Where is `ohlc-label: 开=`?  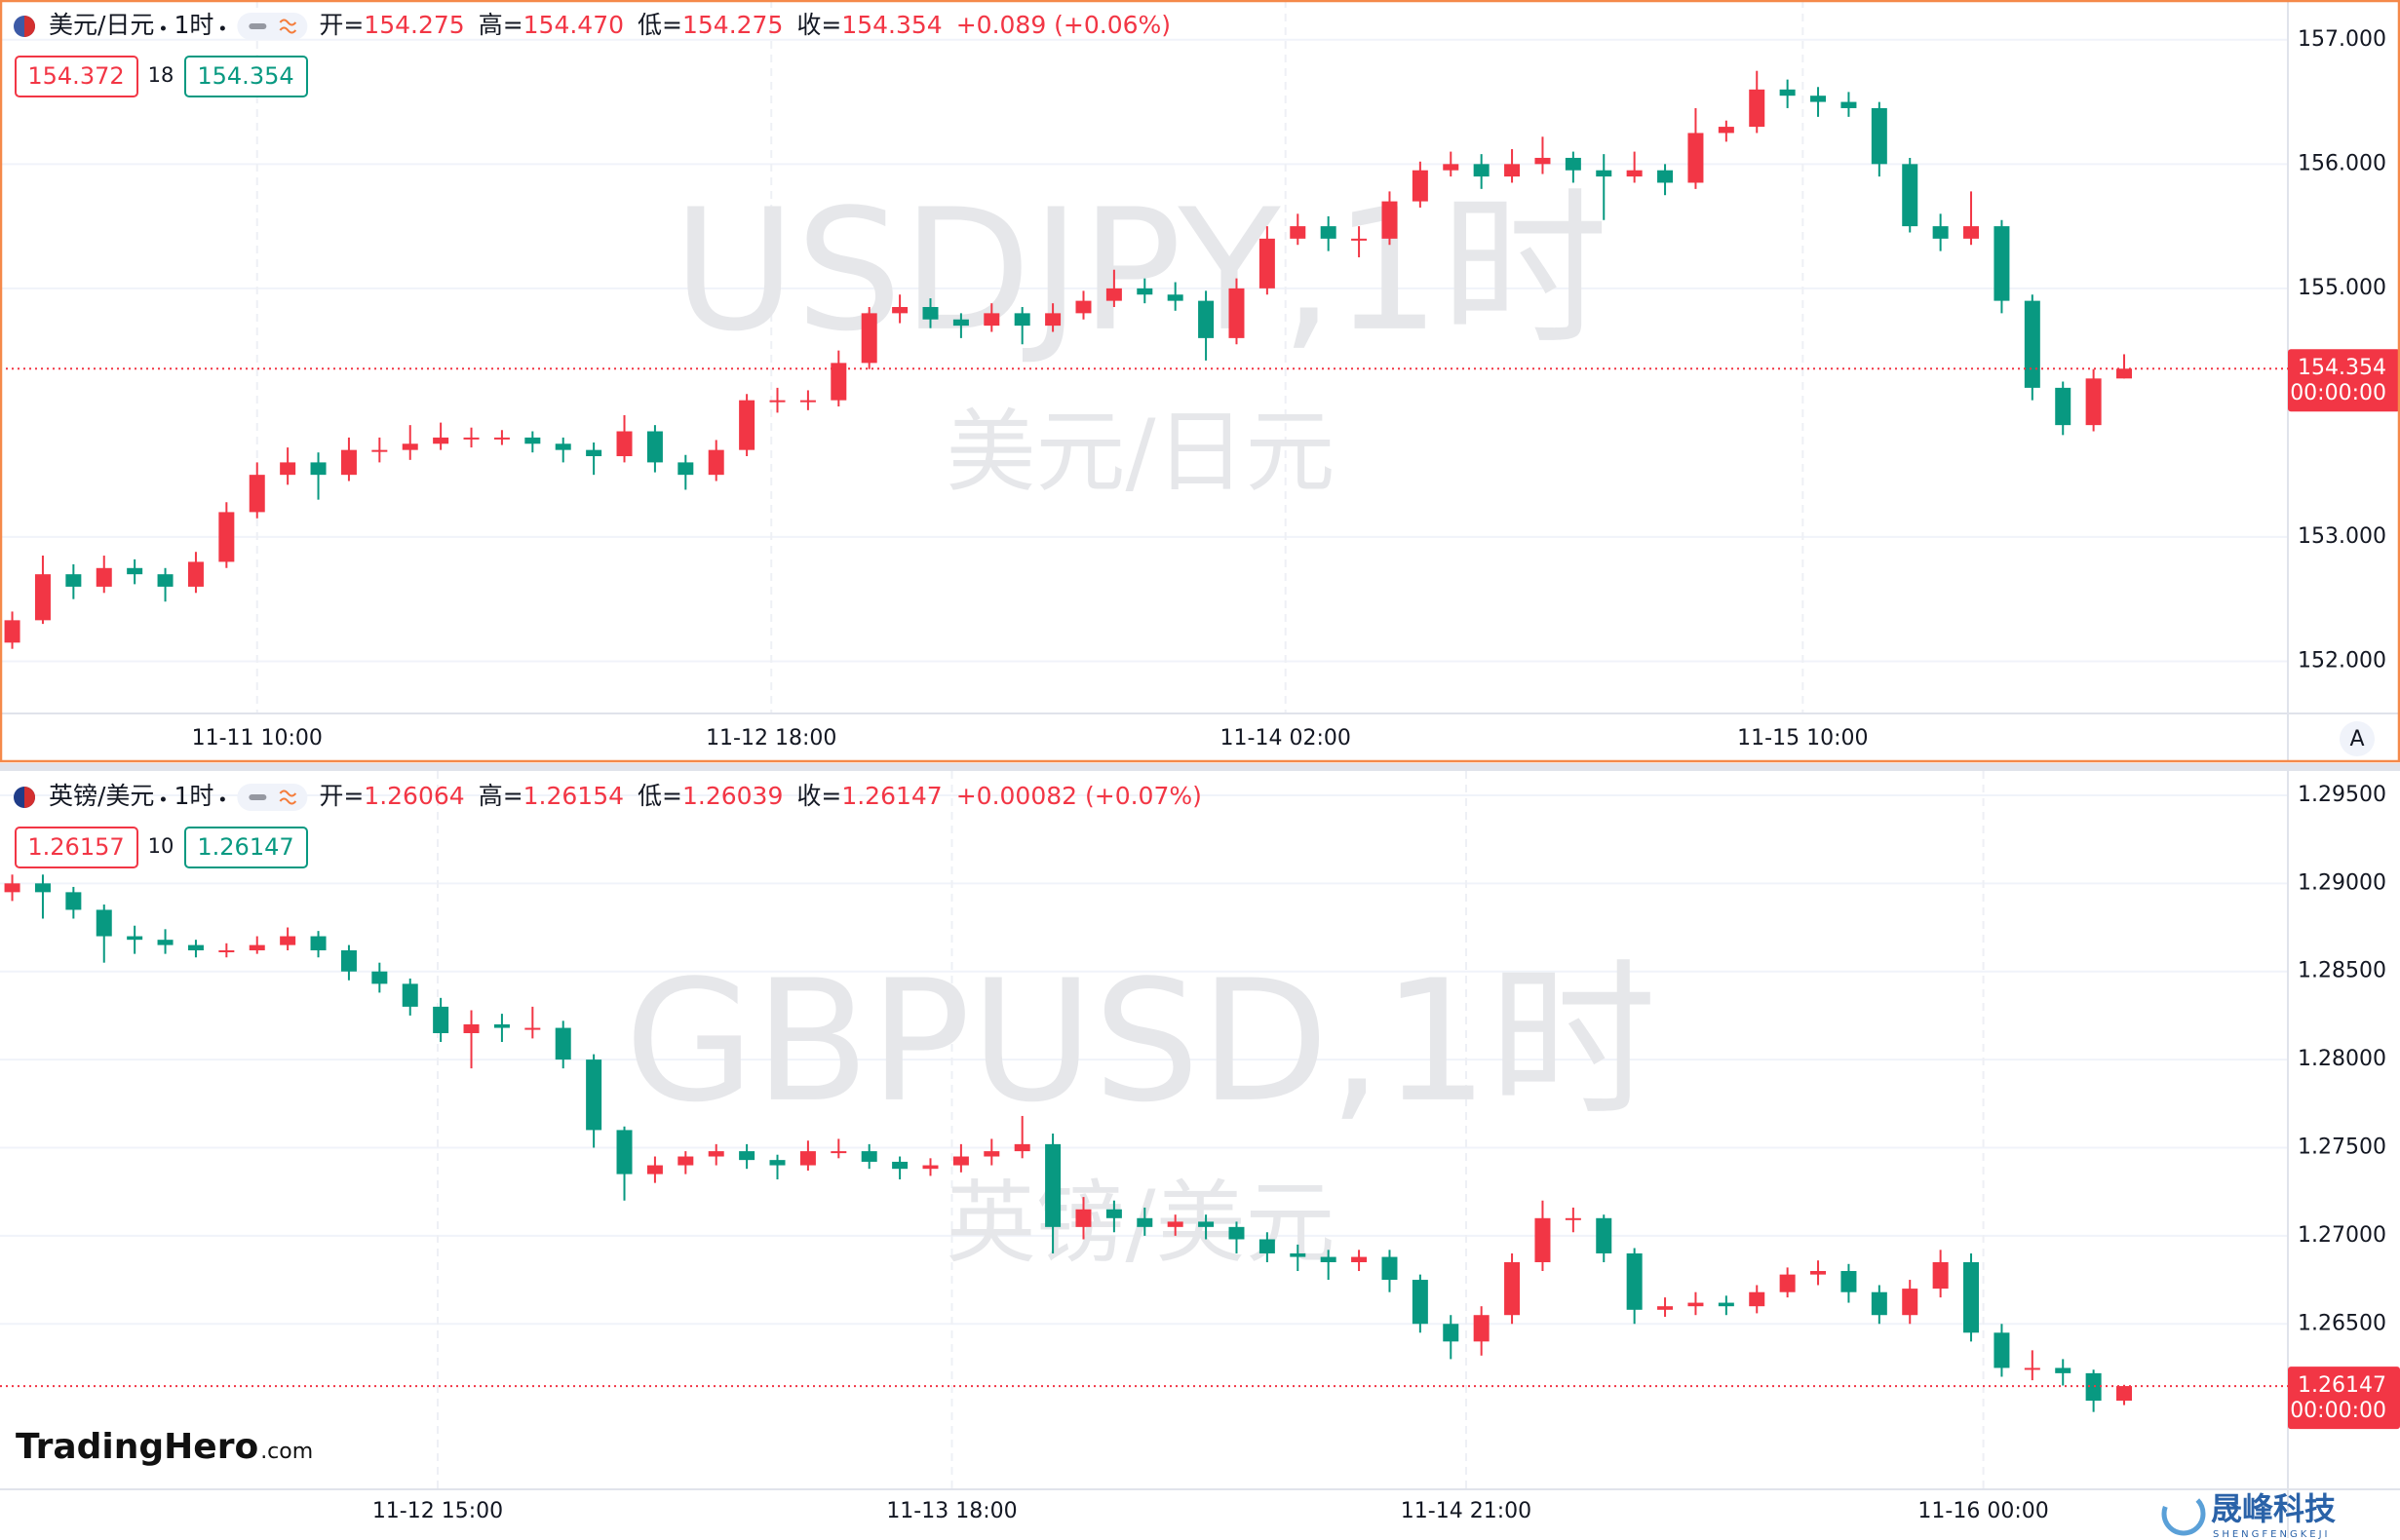 ohlc-label: 开= is located at coordinates (342, 25).